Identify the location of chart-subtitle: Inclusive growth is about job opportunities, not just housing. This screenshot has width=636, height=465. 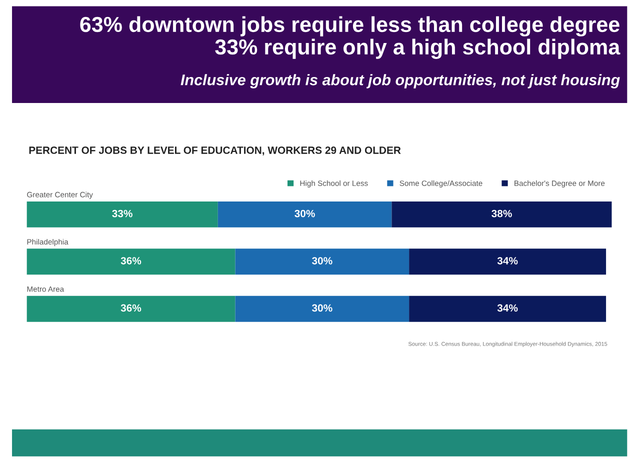
(400, 81).